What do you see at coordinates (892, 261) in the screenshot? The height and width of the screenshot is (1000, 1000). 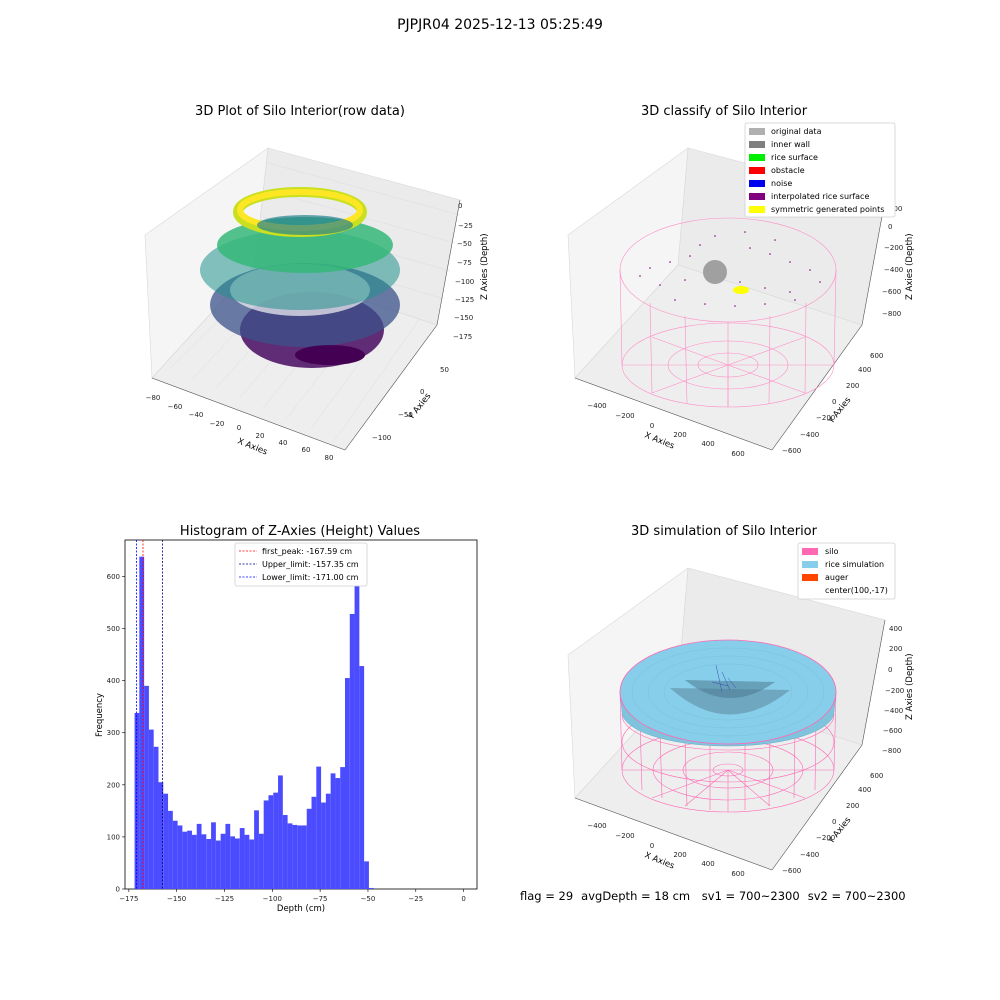 I see `classify-z-ticks: 200 0 −200 −400 −600 −800` at bounding box center [892, 261].